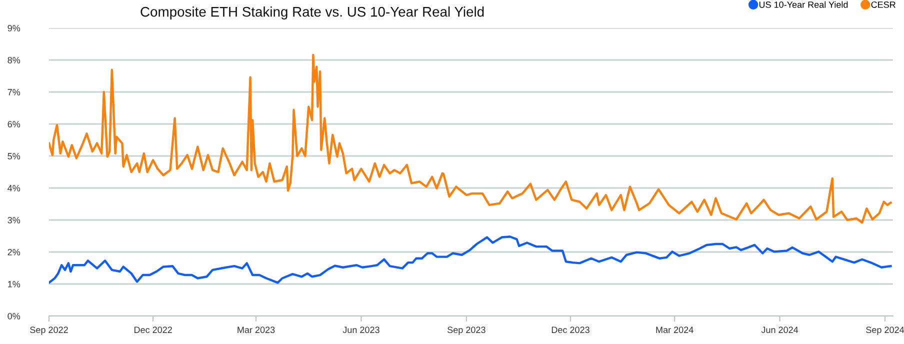  What do you see at coordinates (885, 330) in the screenshot?
I see `x-tick-label: Sep 2024` at bounding box center [885, 330].